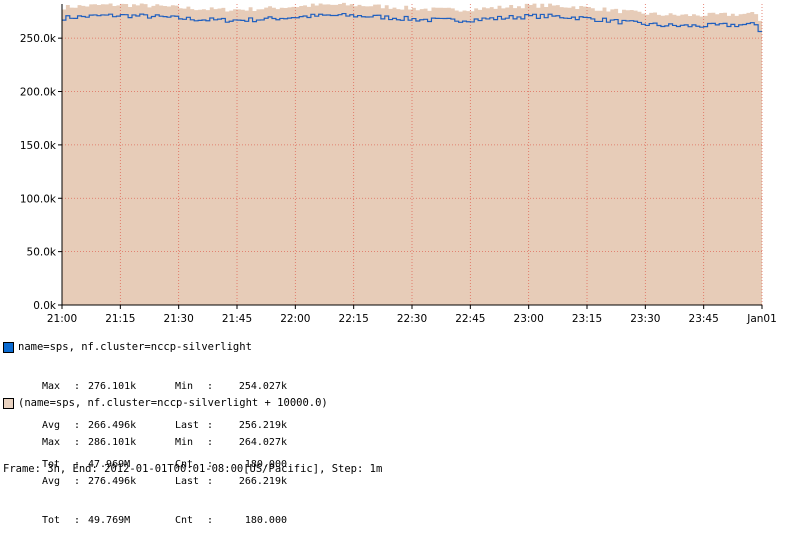  Describe the element at coordinates (529, 319) in the screenshot. I see `x-tick-label-8: 23:00` at that location.